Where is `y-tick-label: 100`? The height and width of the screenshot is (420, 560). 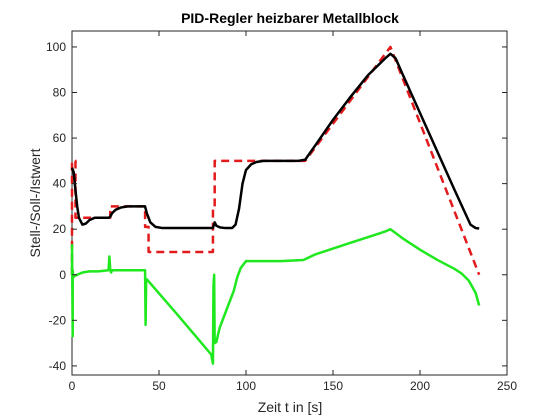
y-tick-label: 100 is located at coordinates (56, 47).